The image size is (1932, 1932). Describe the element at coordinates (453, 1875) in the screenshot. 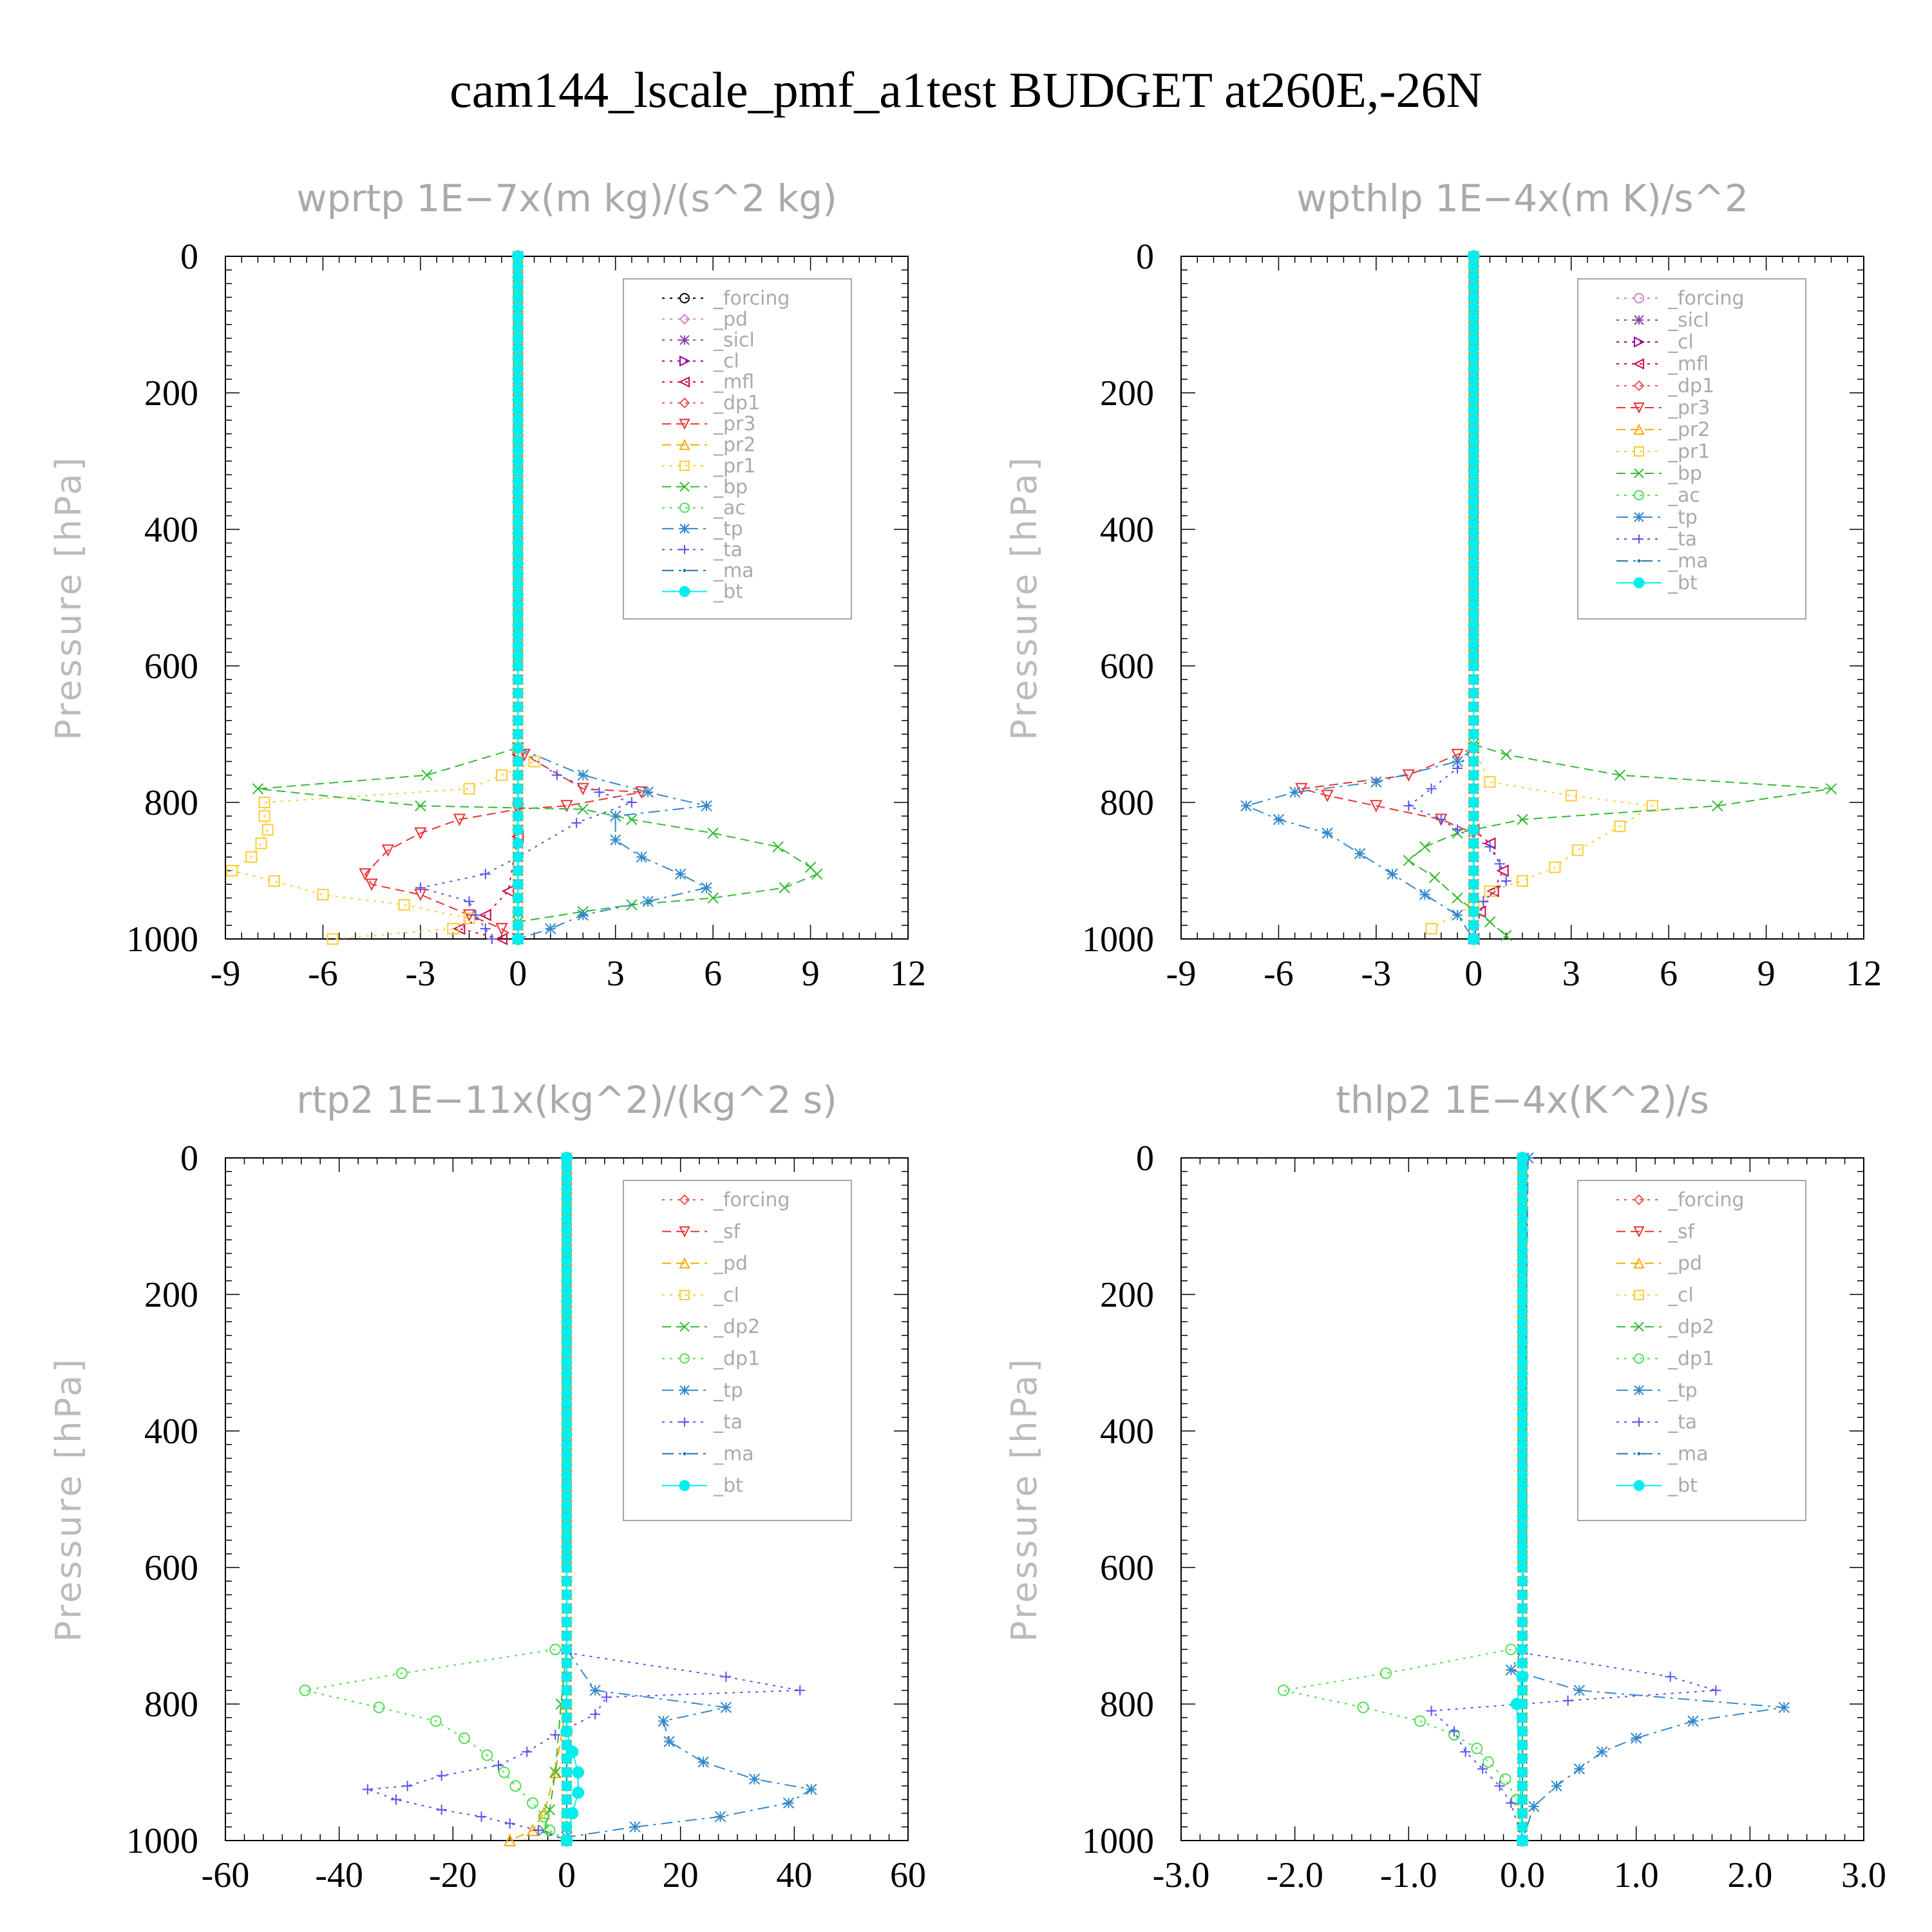

I see `x-tick-label: -20` at that location.